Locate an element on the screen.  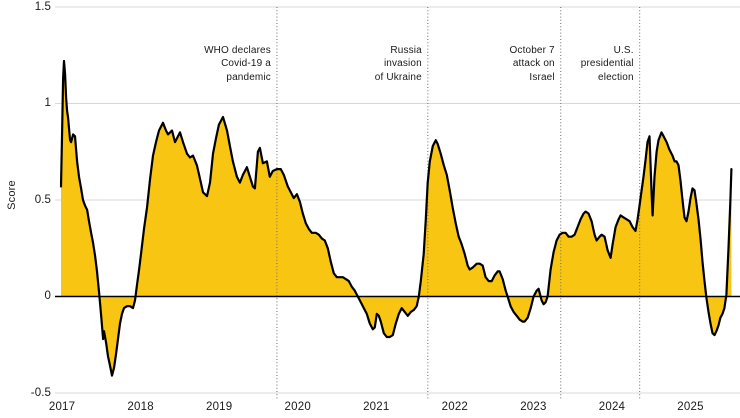
x-tick-label: 2022 is located at coordinates (455, 407).